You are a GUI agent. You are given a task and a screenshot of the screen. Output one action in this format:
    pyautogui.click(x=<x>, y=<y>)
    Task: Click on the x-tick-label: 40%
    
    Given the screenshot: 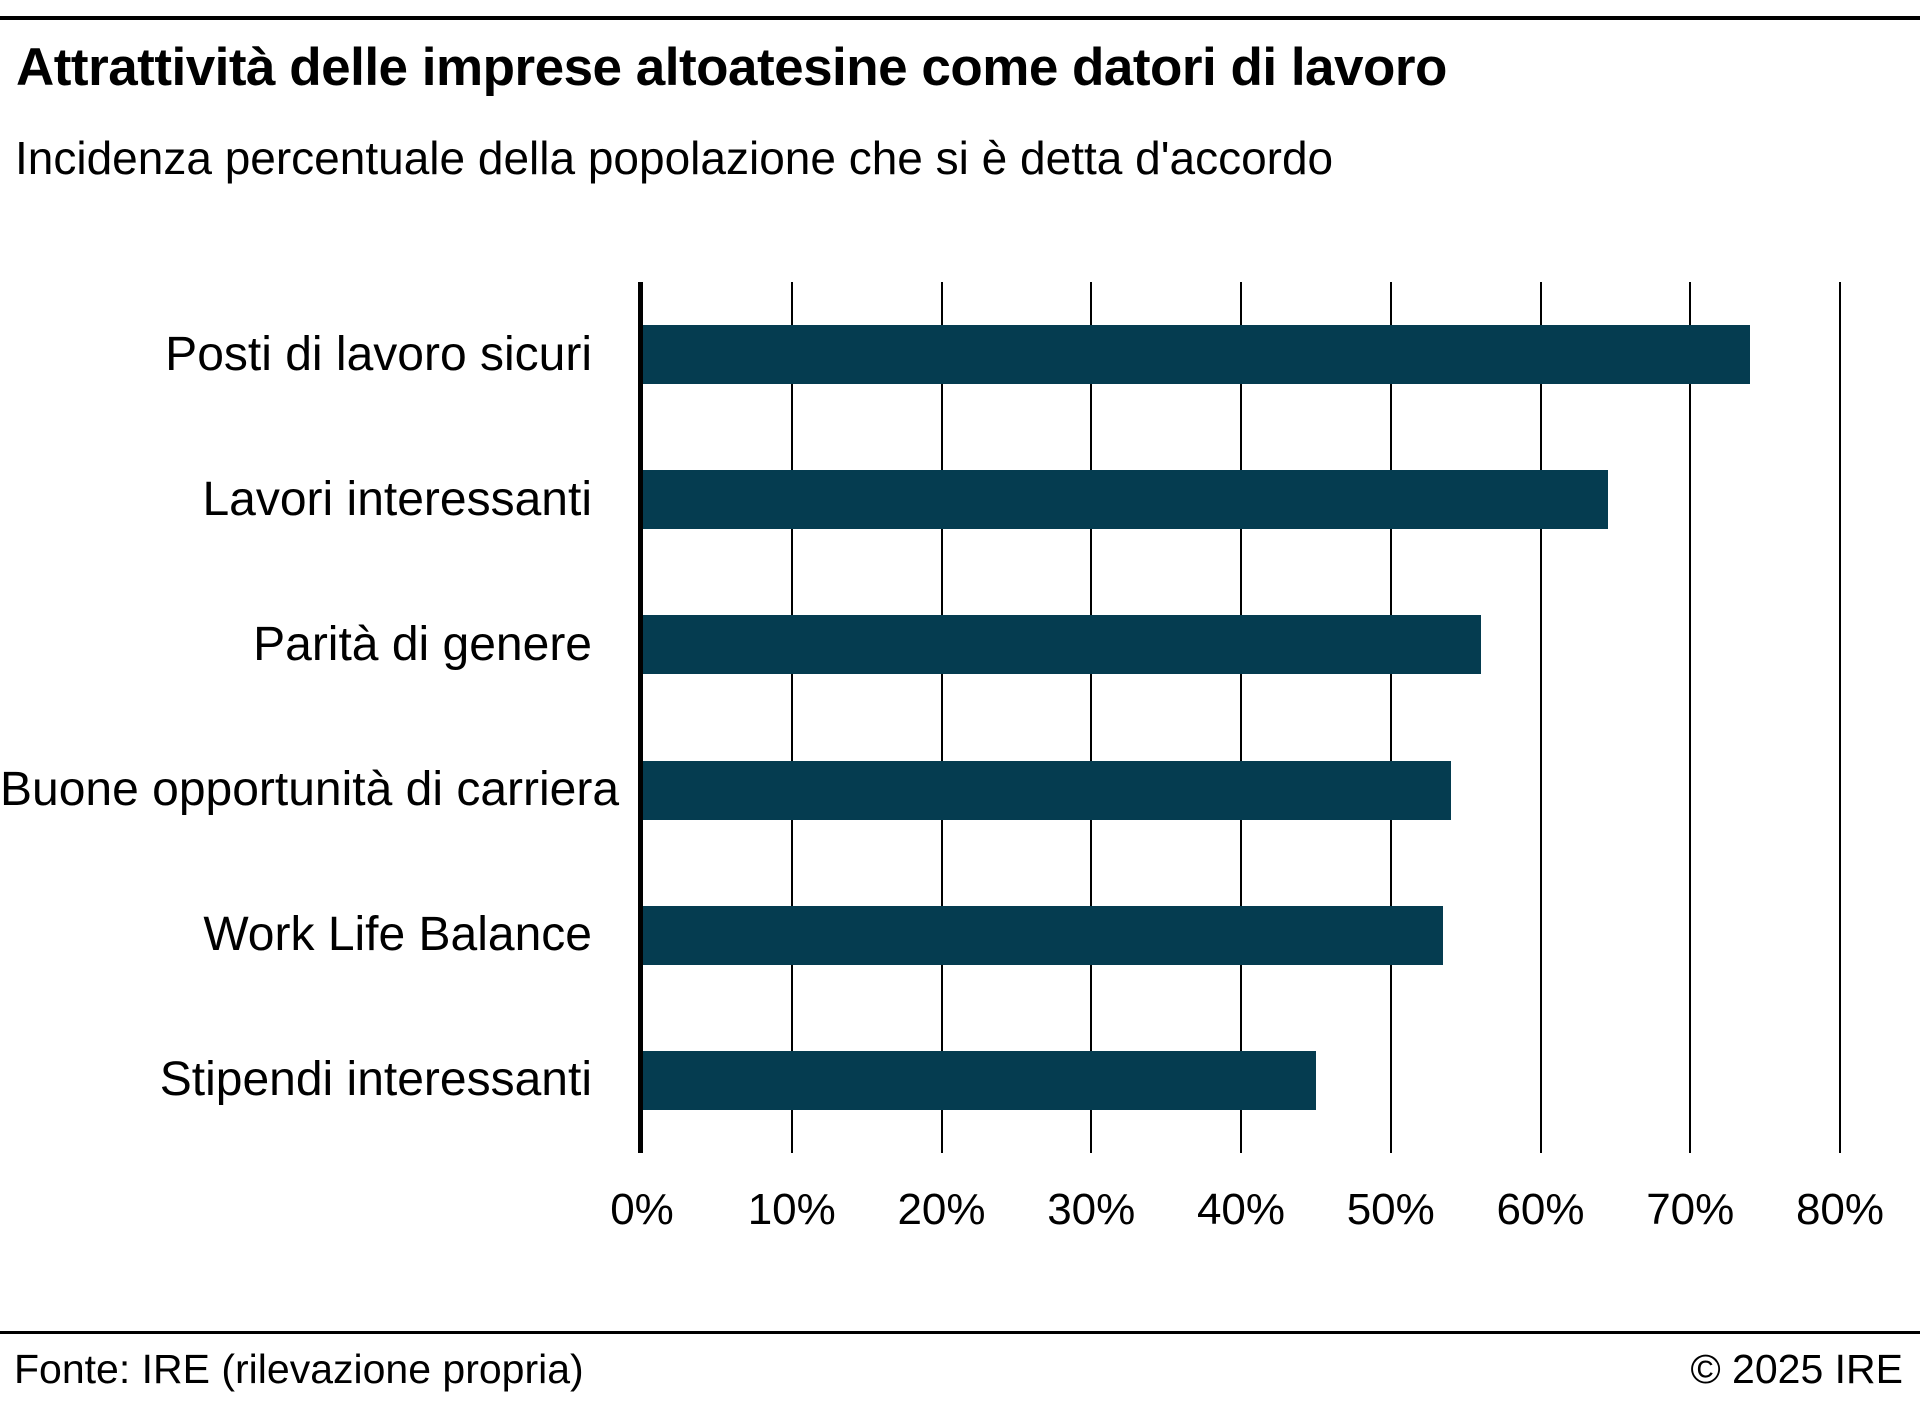 What is the action you would take?
    pyautogui.click(x=1241, y=1209)
    